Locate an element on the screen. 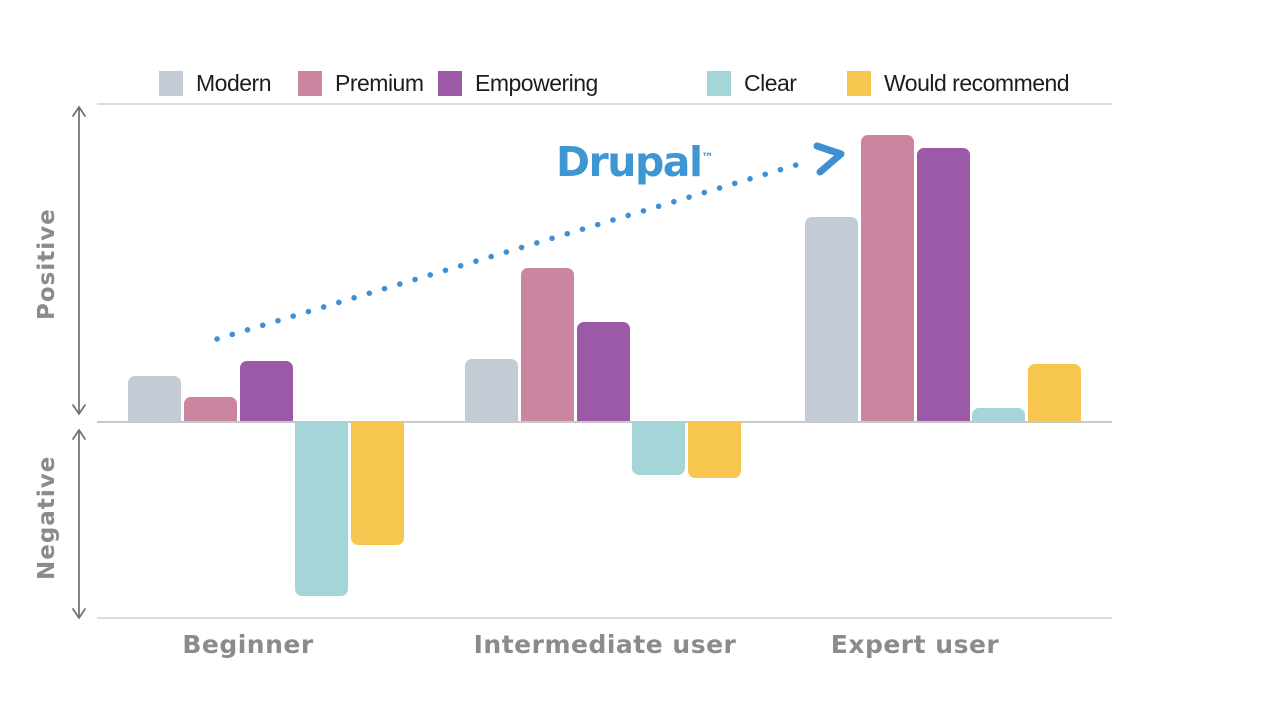  bar-would-recommend-beginner is located at coordinates (378, 483).